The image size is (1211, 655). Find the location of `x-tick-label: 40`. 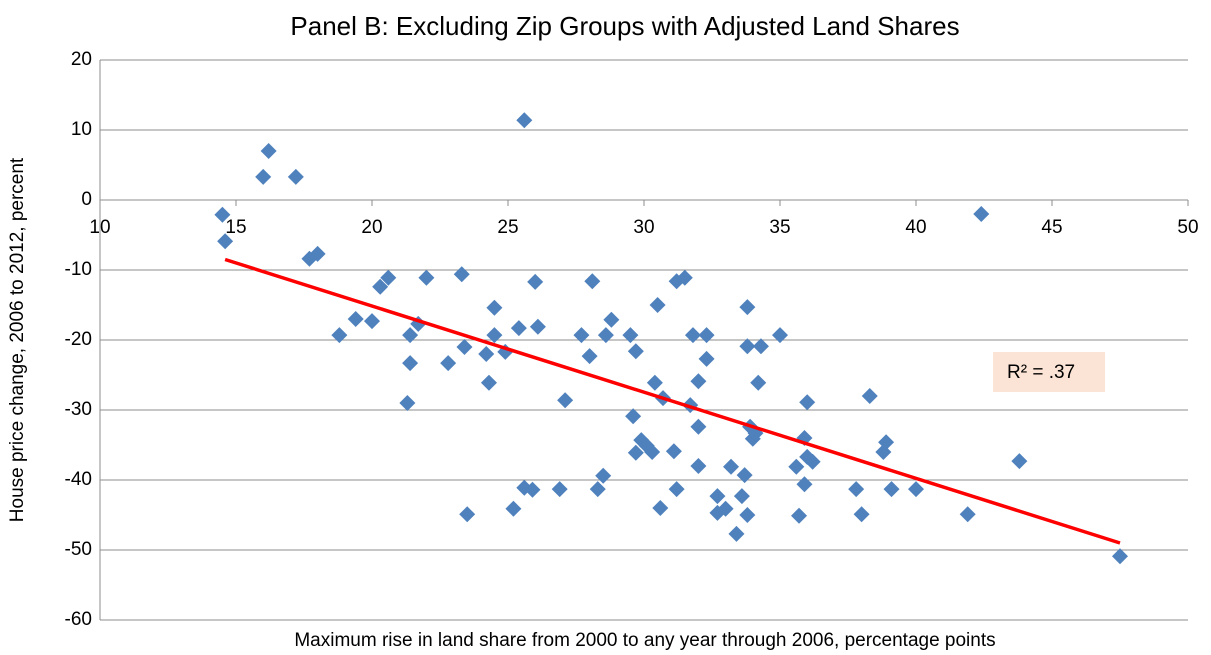

x-tick-label: 40 is located at coordinates (915, 227).